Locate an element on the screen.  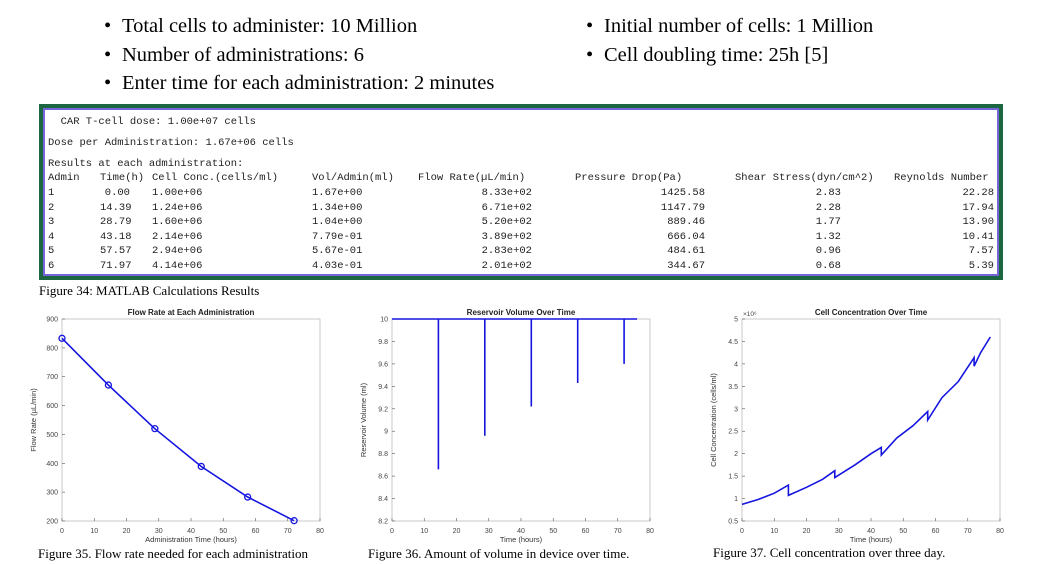
cell-reynolds: 22.28 is located at coordinates (978, 193).